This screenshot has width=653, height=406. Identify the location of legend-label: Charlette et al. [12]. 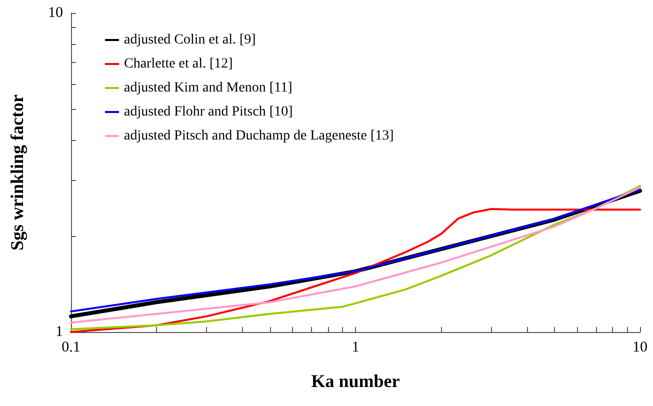
(178, 64).